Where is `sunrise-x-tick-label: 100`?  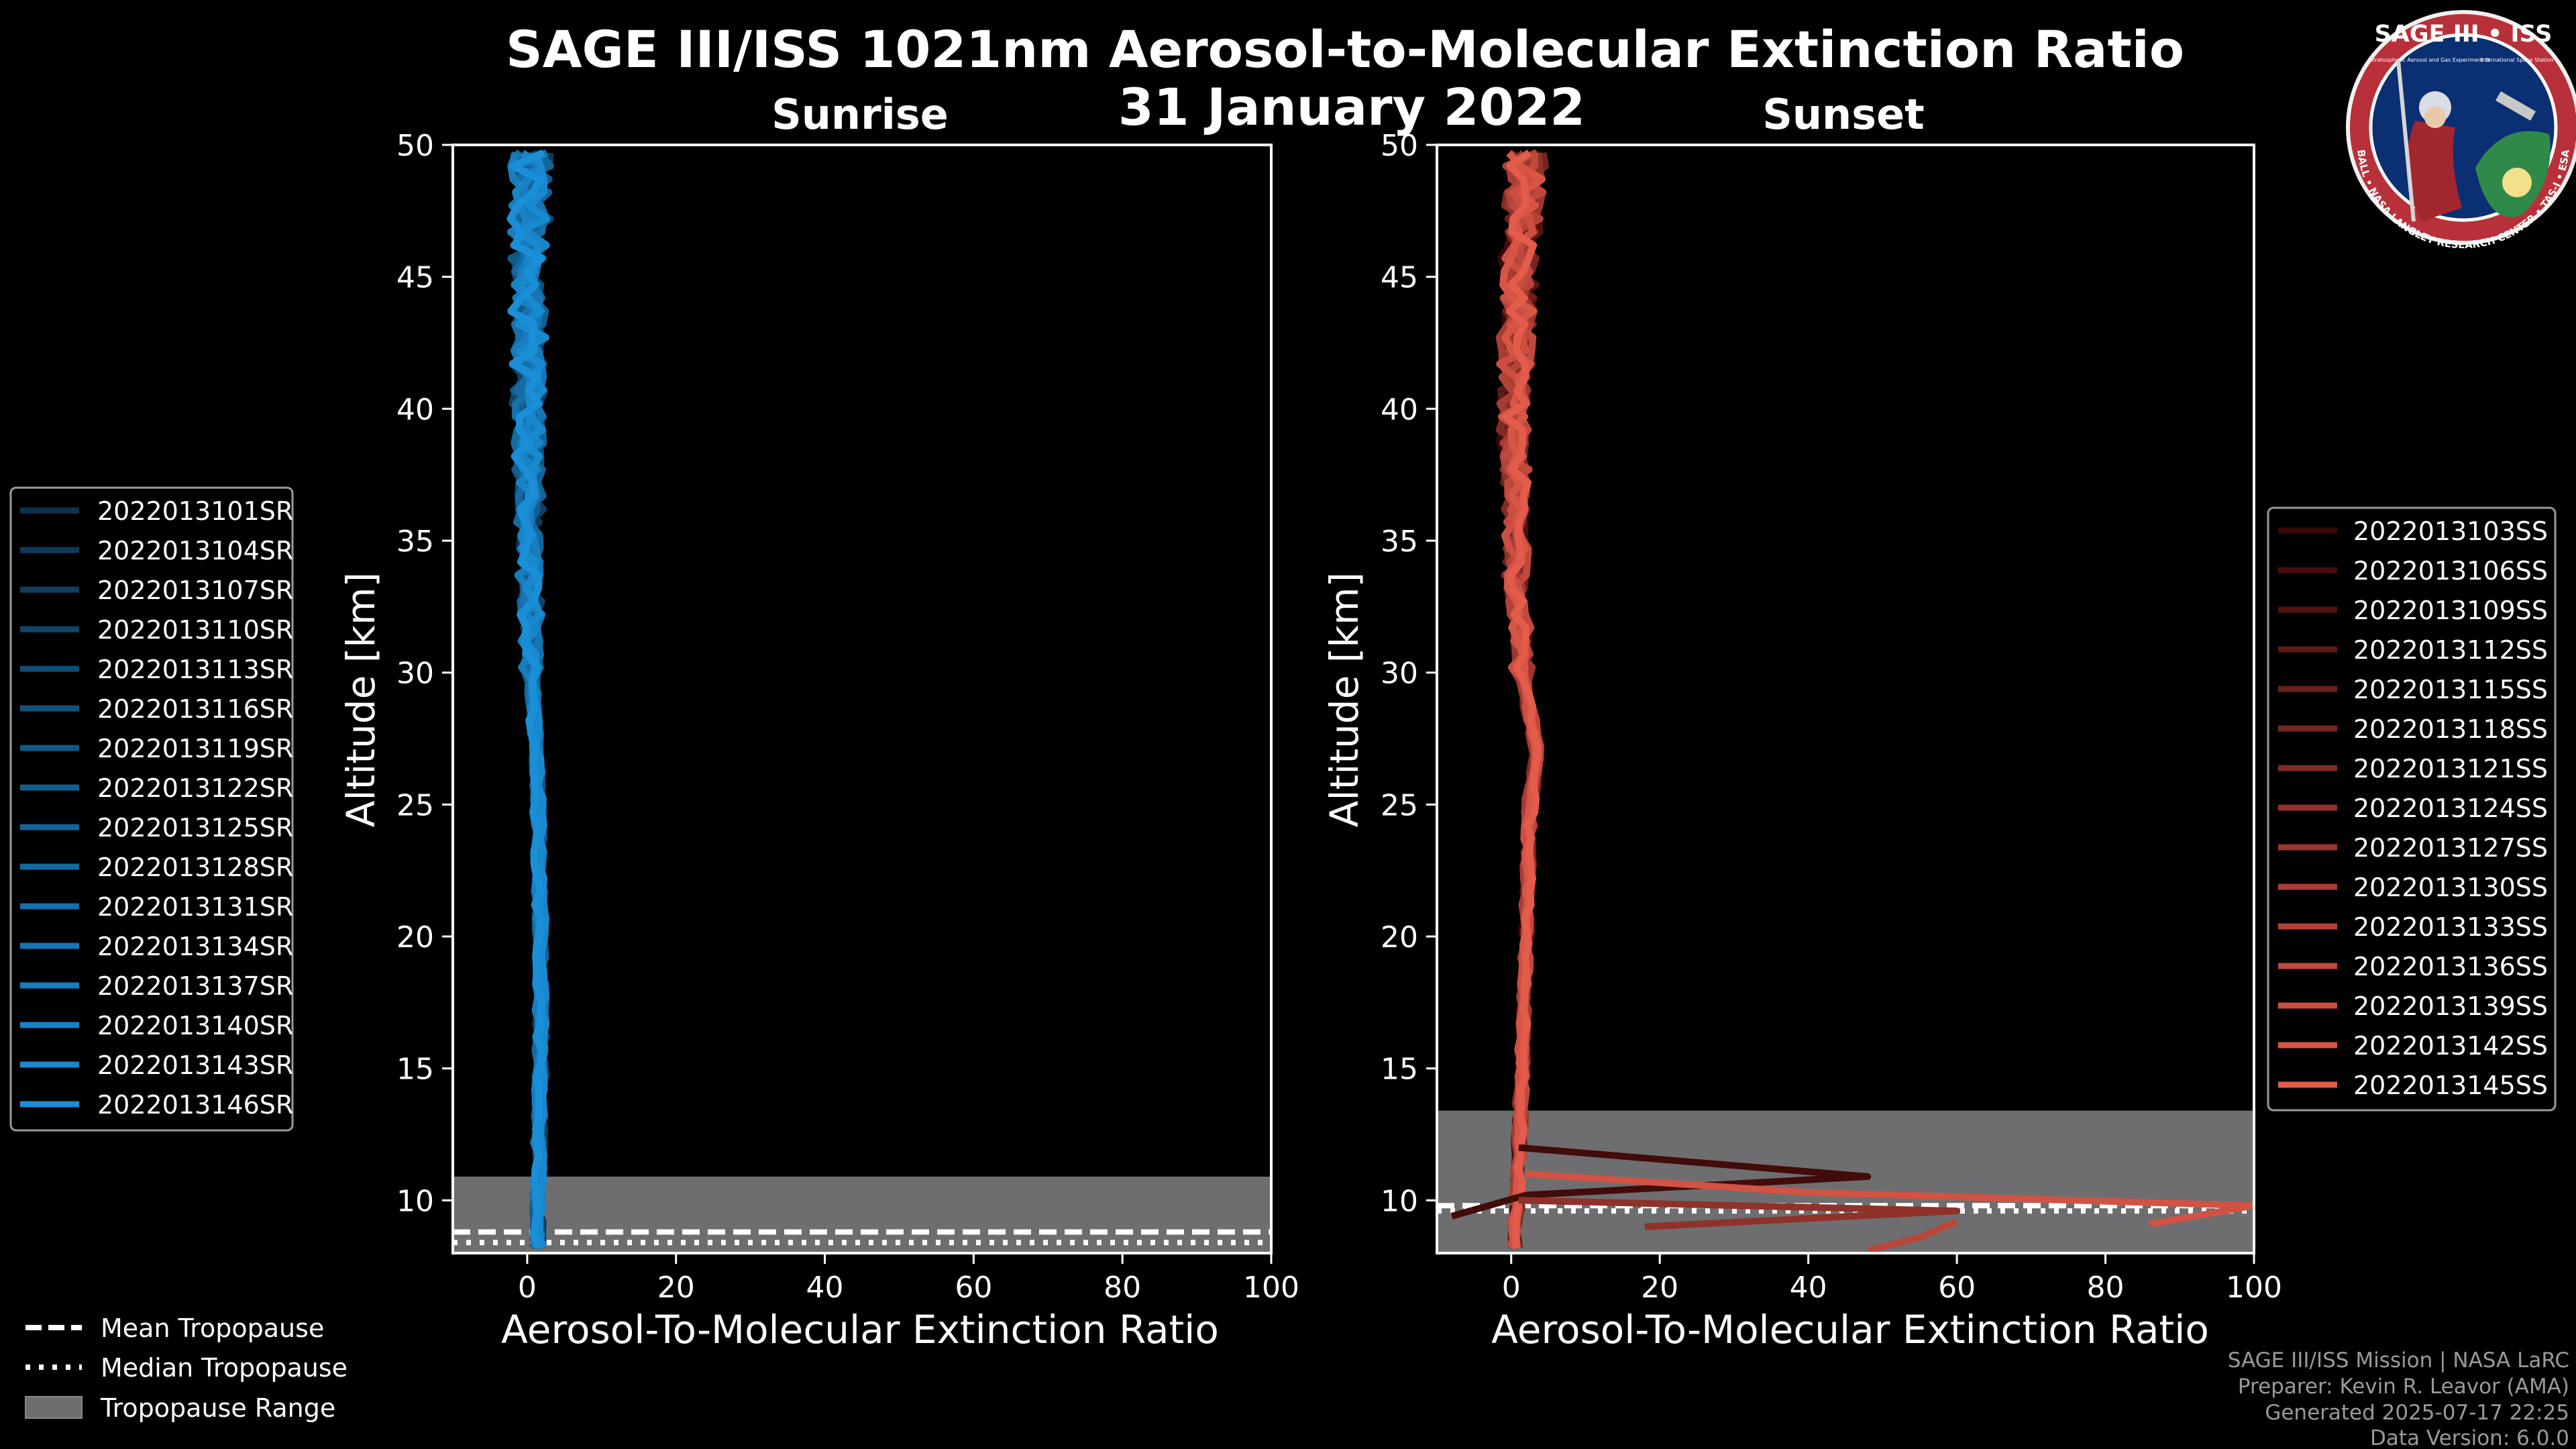 sunrise-x-tick-label: 100 is located at coordinates (1271, 1288).